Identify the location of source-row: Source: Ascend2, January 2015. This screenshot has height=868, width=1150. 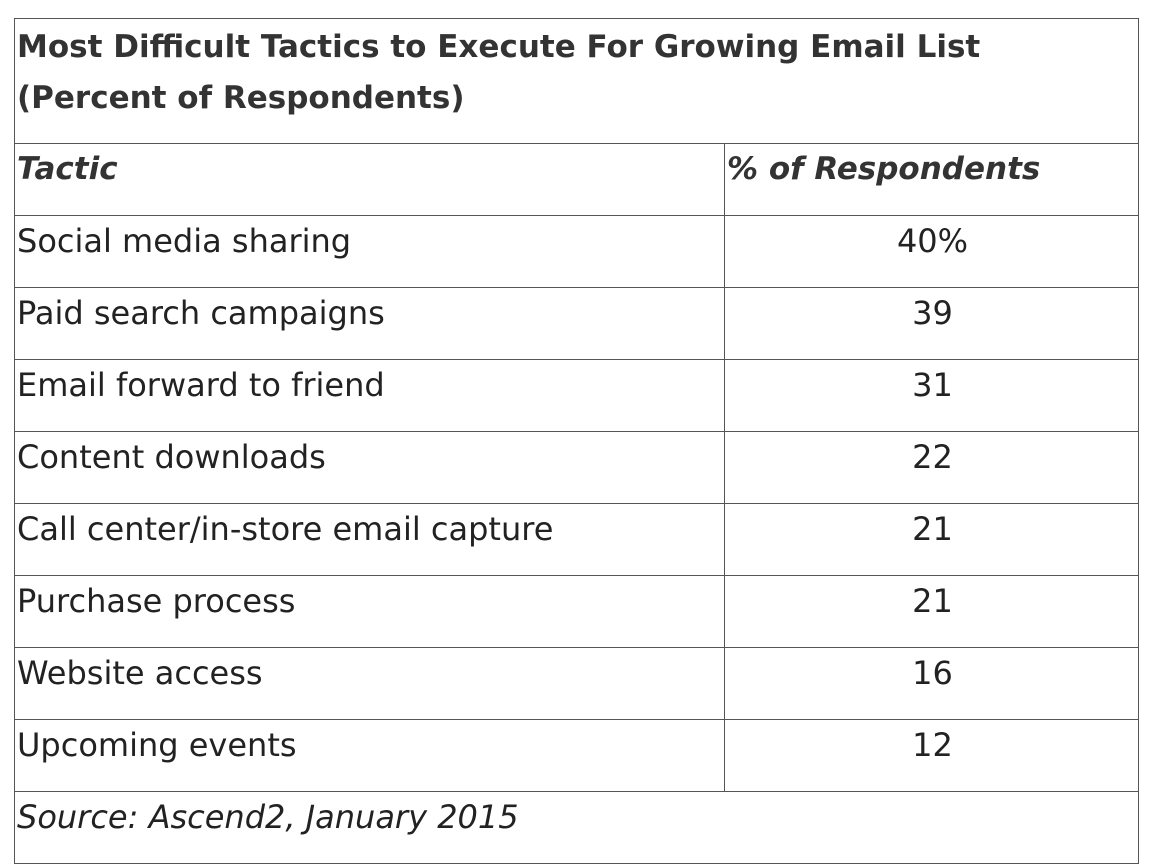
(576, 827).